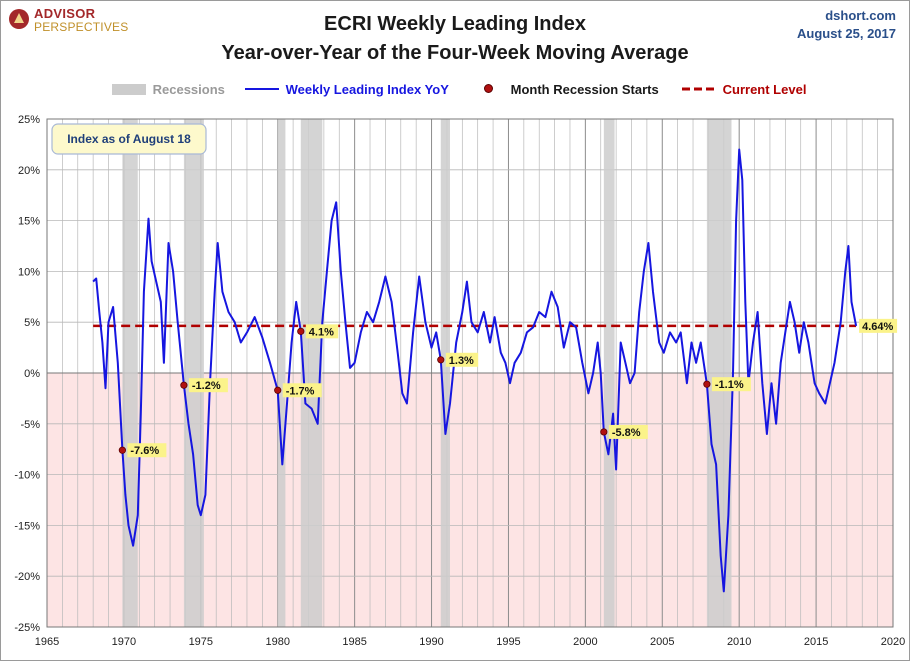  I want to click on legend-markers: Month Recession Starts, so click(571, 91).